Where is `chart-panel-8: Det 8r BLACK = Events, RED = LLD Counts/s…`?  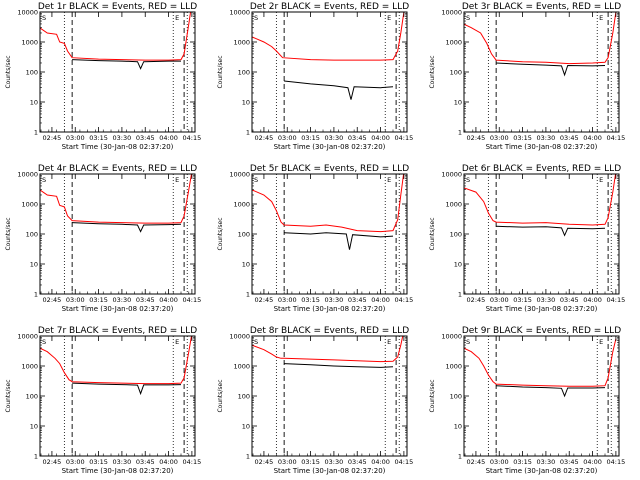
chart-panel-8: Det 8r BLACK = Events, RED = LLD Counts/s… is located at coordinates (315, 400).